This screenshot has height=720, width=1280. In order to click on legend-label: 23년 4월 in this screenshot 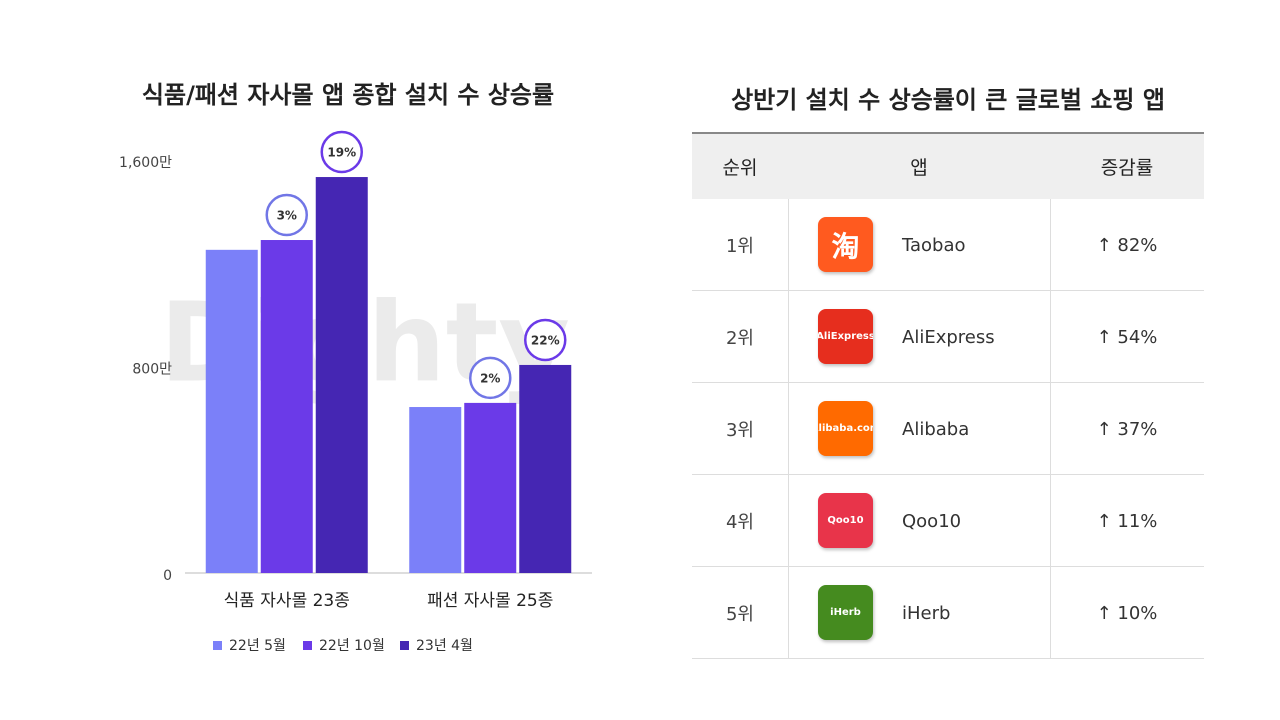, I will do `click(444, 646)`.